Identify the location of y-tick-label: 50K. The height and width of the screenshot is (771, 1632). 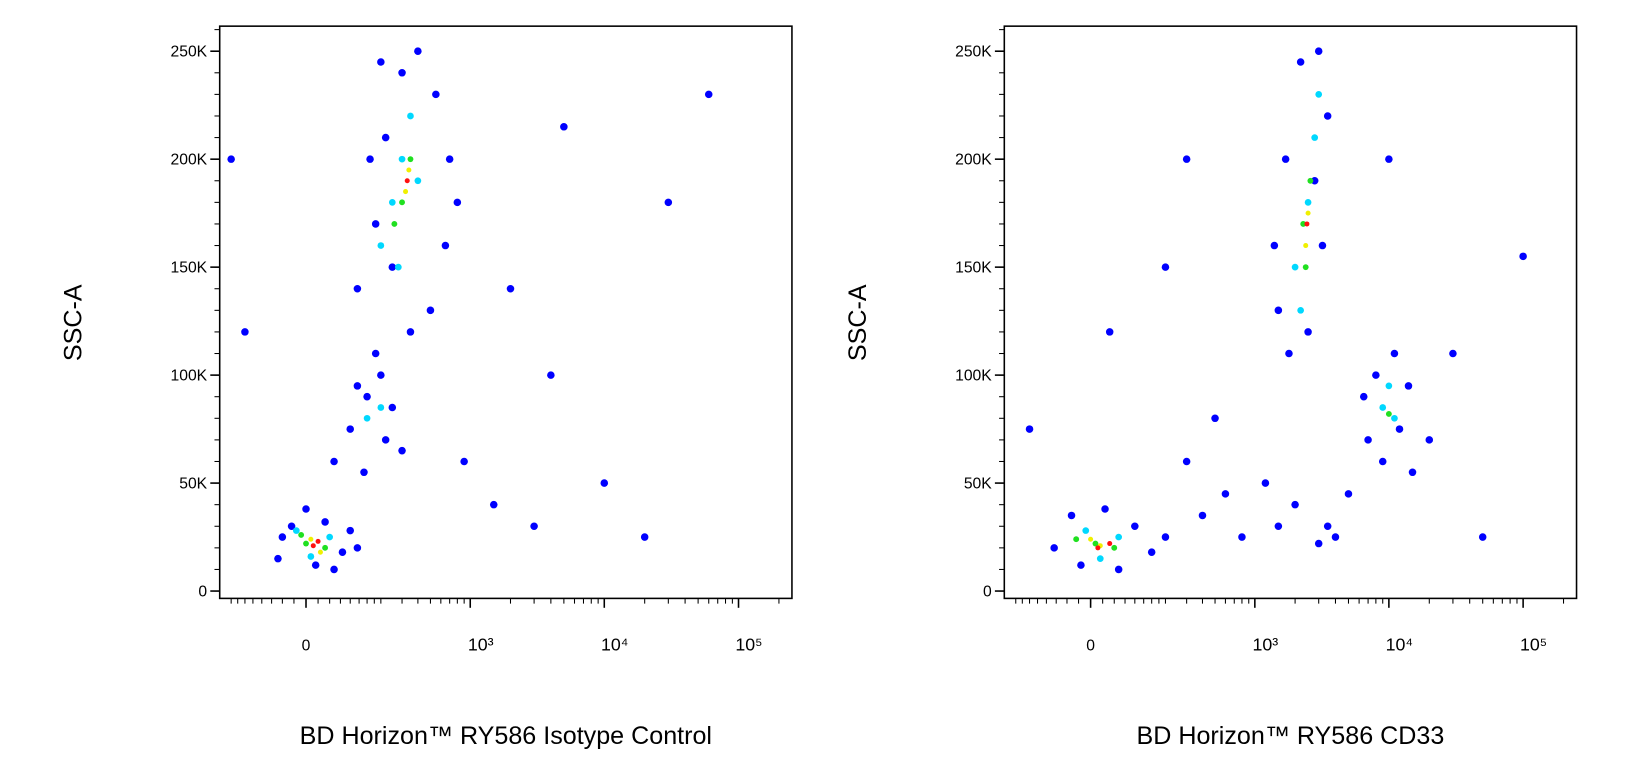
(978, 483).